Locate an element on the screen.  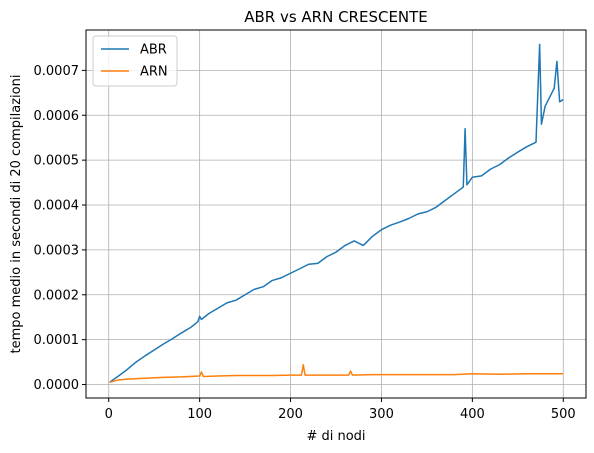
legend: ABR ARN is located at coordinates (135, 61).